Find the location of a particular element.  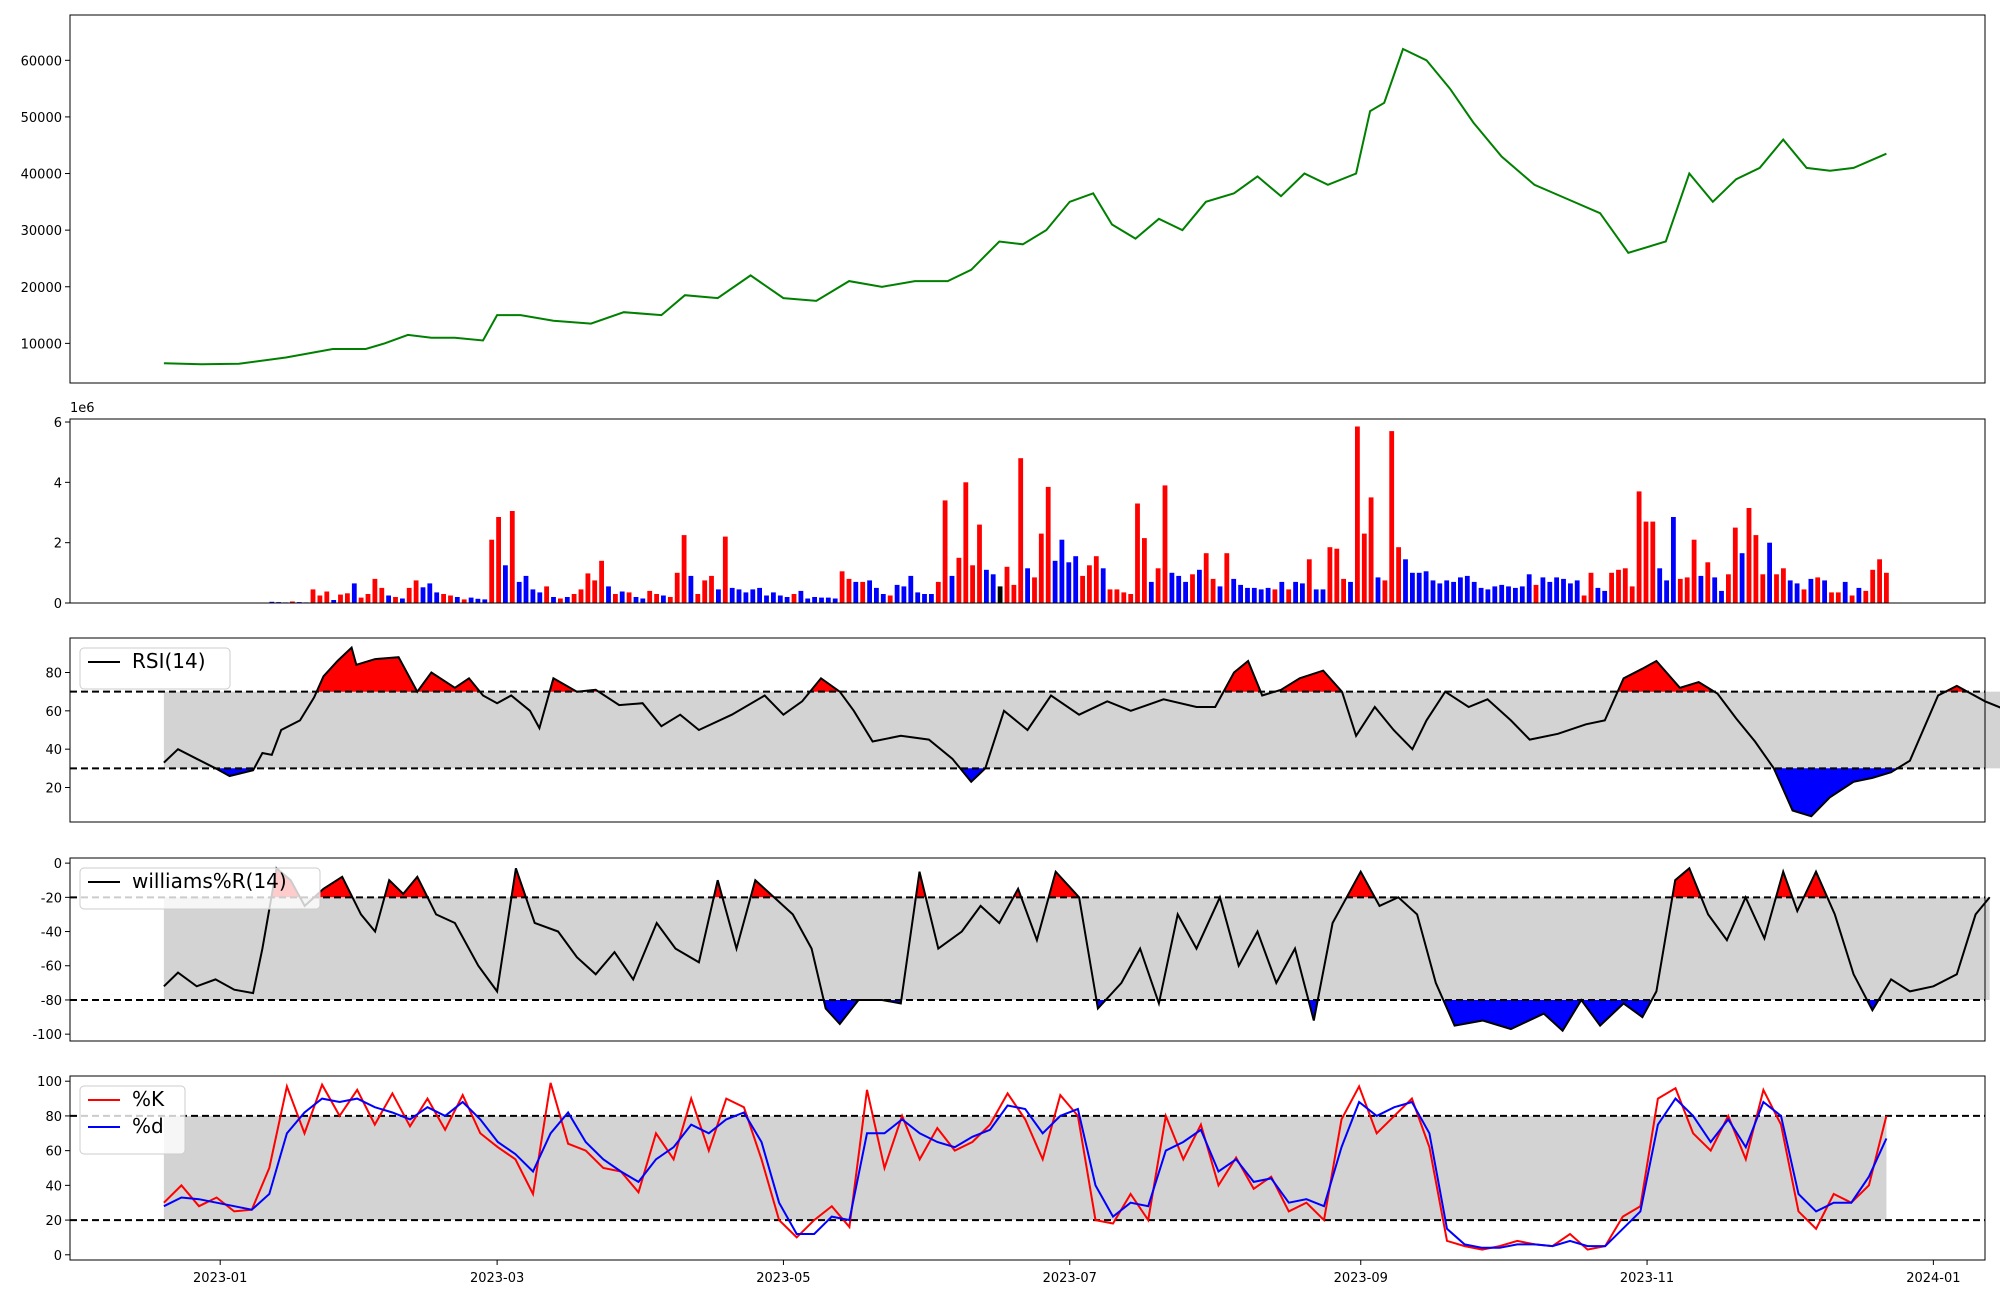

price-ytick-label-3: 40000 is located at coordinates (41, 175).